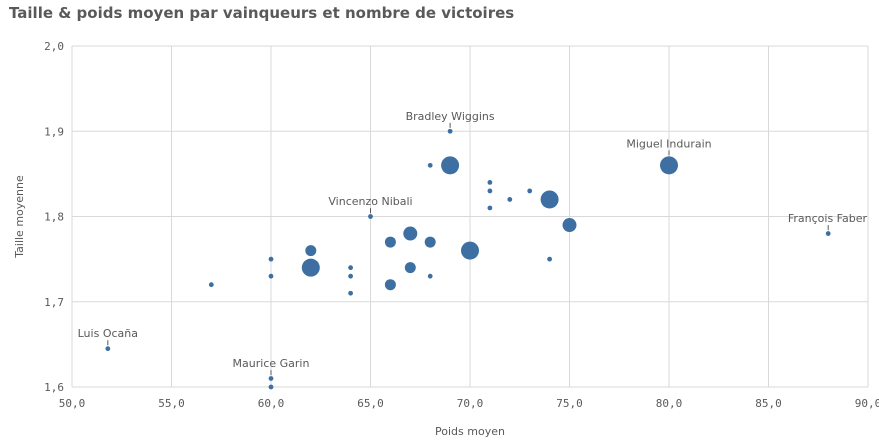 This screenshot has height=444, width=879. What do you see at coordinates (54, 387) in the screenshot?
I see `y-tick-label: 1,6` at bounding box center [54, 387].